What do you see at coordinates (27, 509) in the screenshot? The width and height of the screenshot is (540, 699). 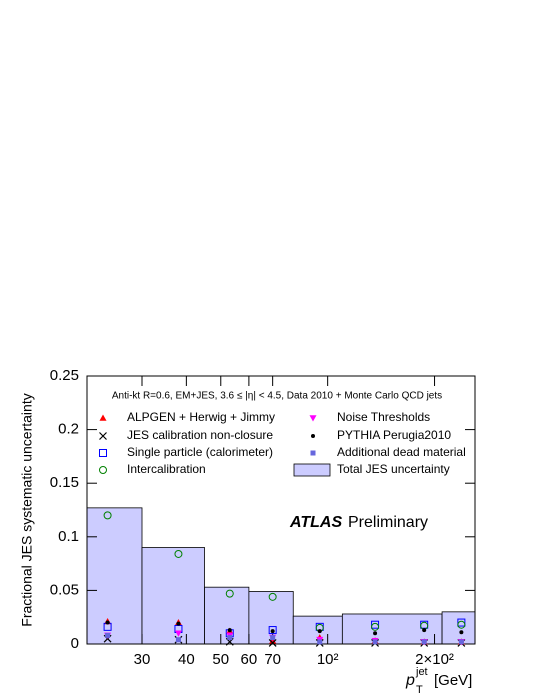 I see `y-axis-label: Fractional JES systematic uncertainty` at bounding box center [27, 509].